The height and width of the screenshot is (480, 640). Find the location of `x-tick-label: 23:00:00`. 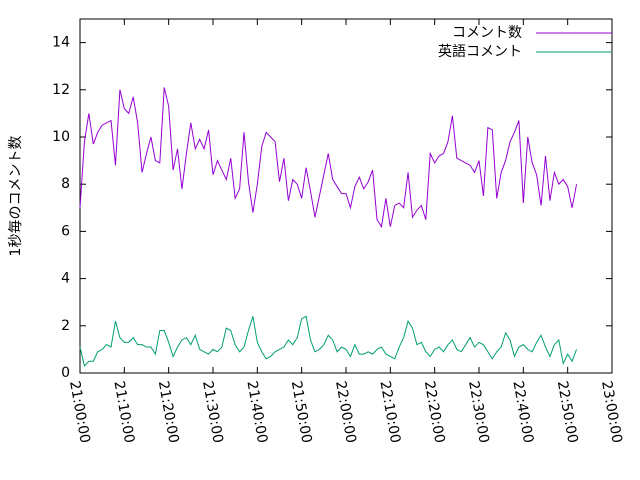

x-tick-label: 23:00:00 is located at coordinates (611, 412).